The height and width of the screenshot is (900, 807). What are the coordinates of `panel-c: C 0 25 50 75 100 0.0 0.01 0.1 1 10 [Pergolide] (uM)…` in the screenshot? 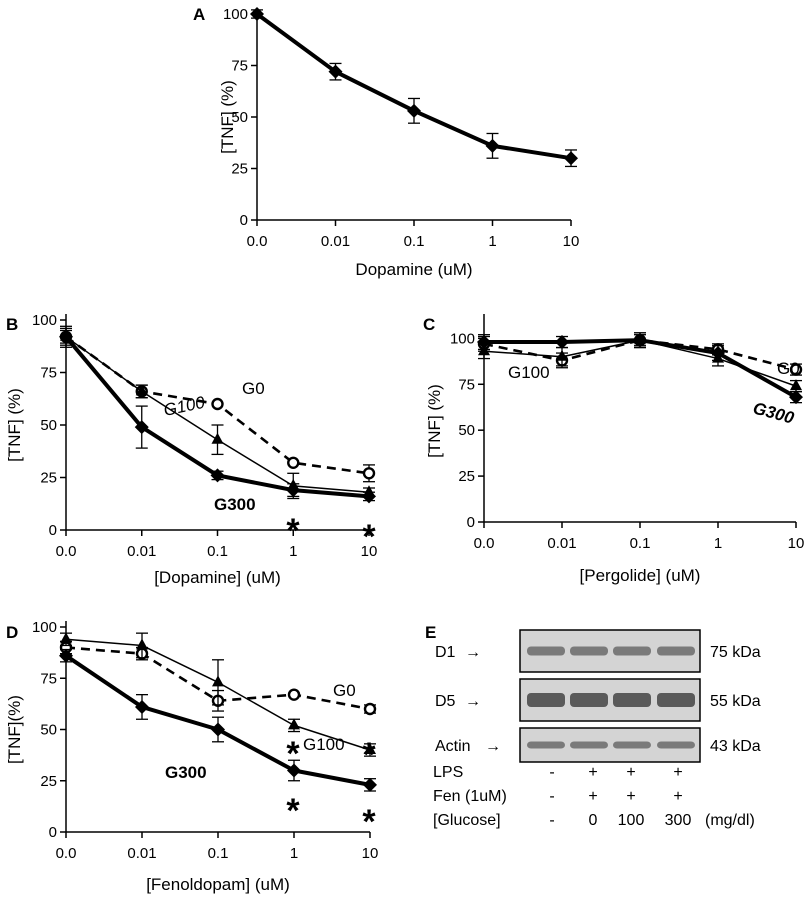 It's located at (613, 449).